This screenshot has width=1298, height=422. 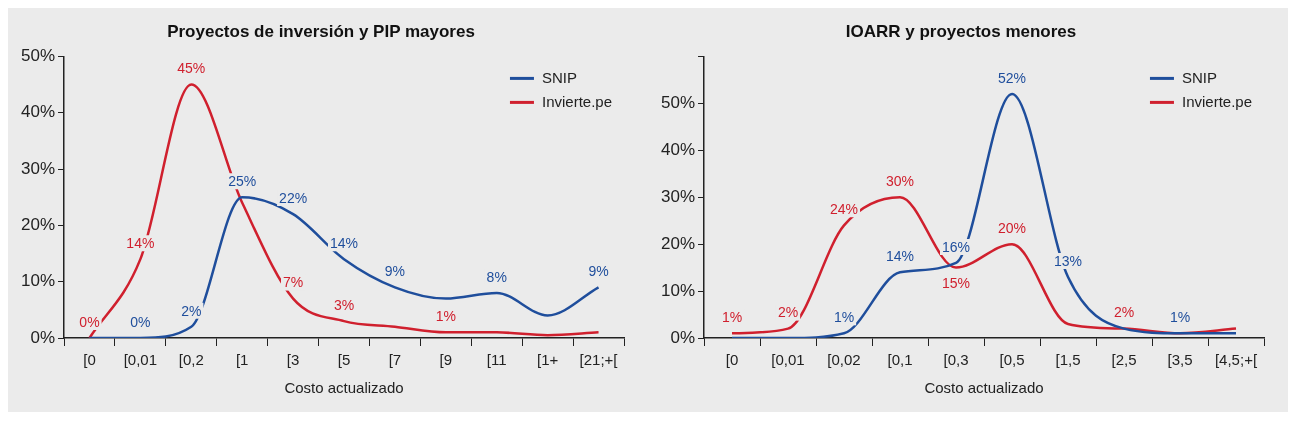 What do you see at coordinates (321, 31) in the screenshot?
I see `chart-title: Proyectos de inversión y PIP mayores` at bounding box center [321, 31].